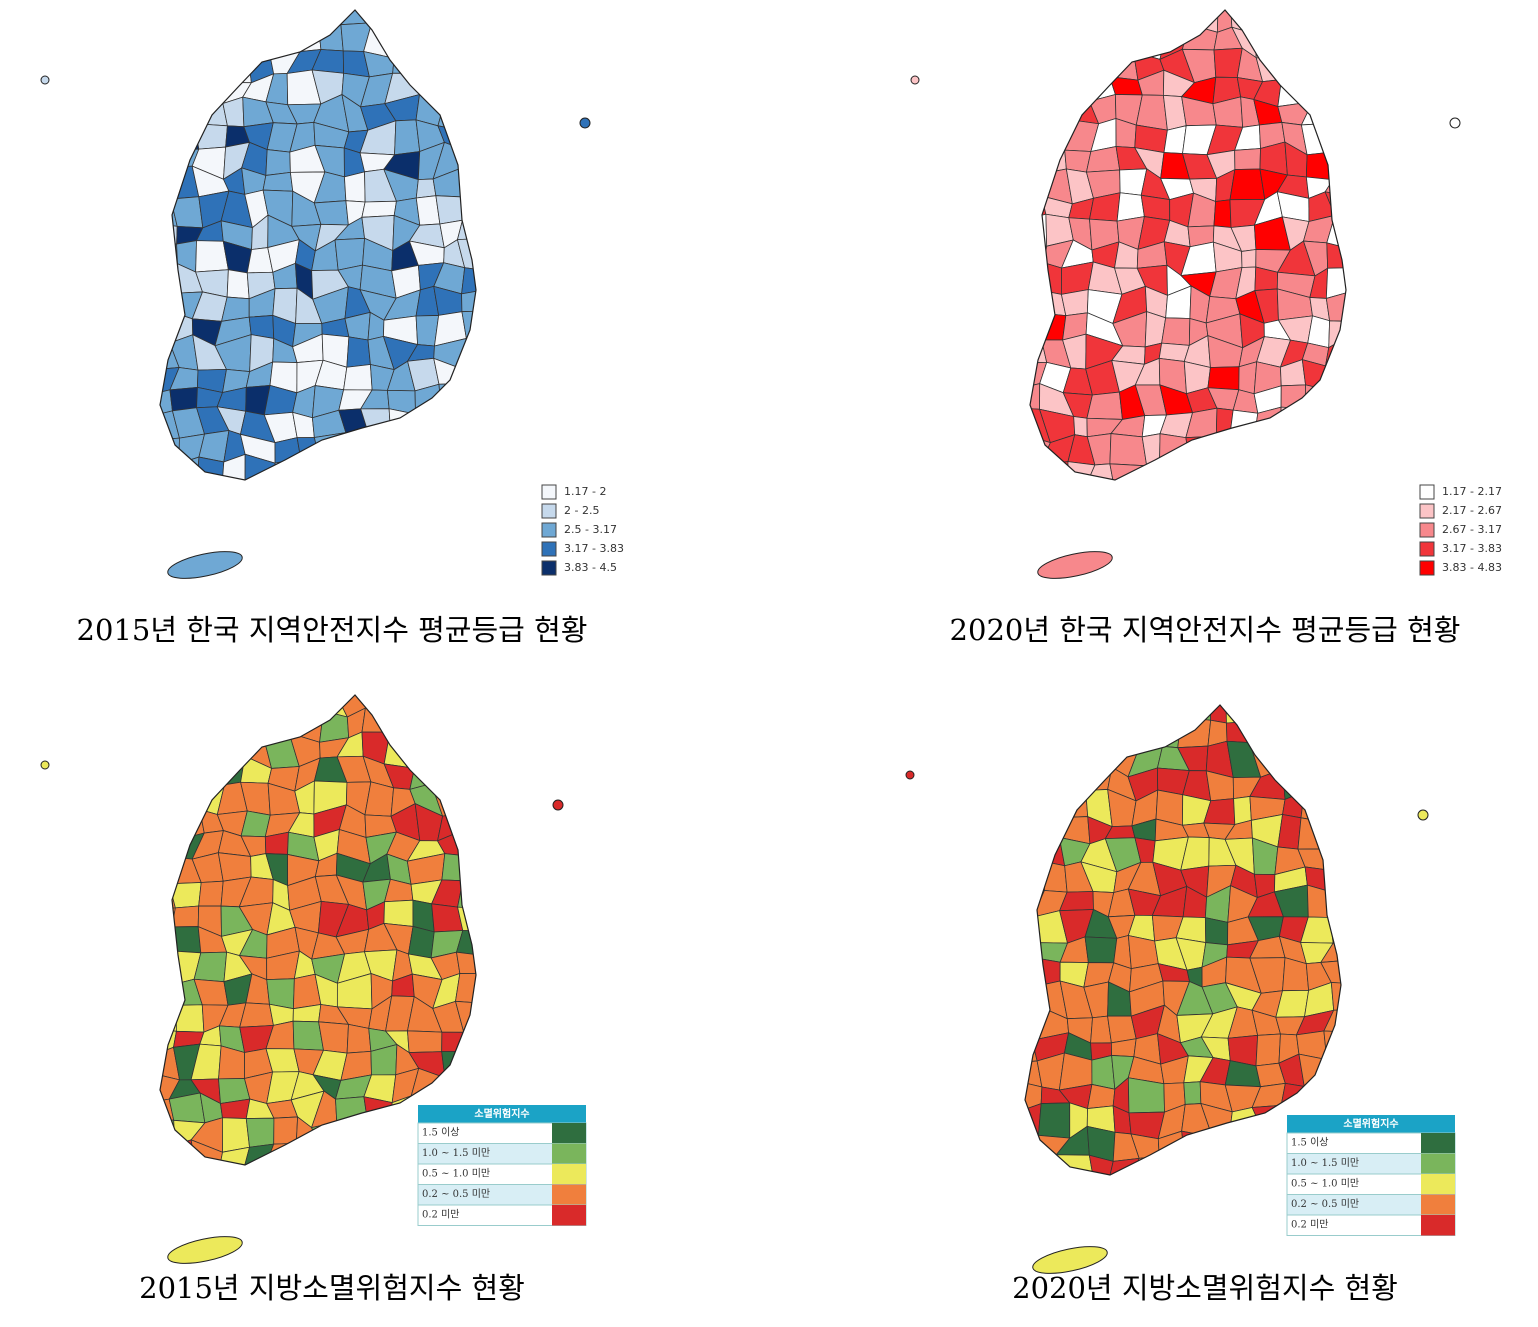 This screenshot has height=1327, width=1538. What do you see at coordinates (1472, 548) in the screenshot?
I see `legend-label: 3.17 - 3.83` at bounding box center [1472, 548].